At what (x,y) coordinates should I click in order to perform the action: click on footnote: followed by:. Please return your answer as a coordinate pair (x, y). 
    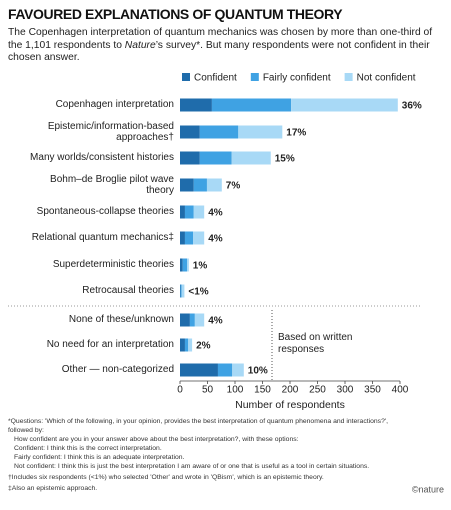
    Looking at the image, I should click on (26, 430).